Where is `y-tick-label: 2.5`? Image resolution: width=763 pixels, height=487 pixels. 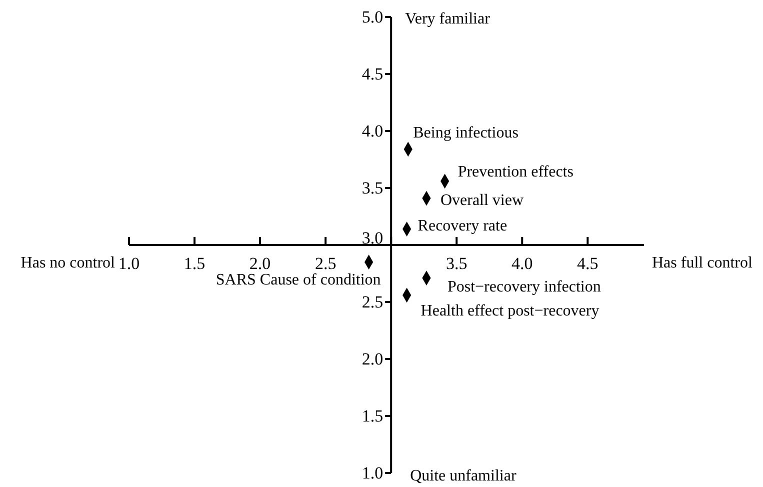 y-tick-label: 2.5 is located at coordinates (373, 302).